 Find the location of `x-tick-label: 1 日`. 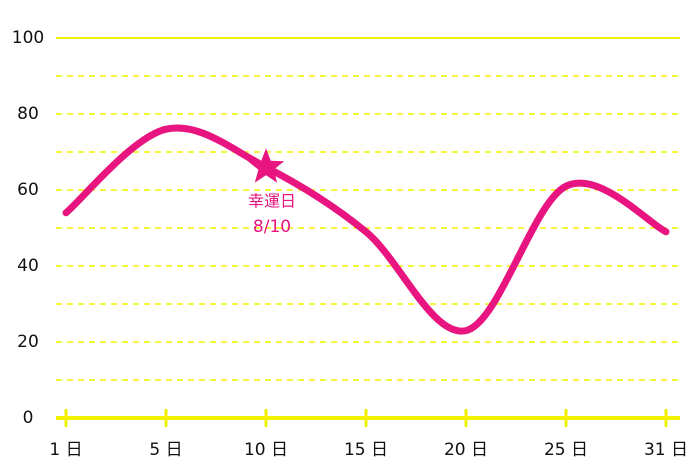

x-tick-label: 1 日 is located at coordinates (65, 450).